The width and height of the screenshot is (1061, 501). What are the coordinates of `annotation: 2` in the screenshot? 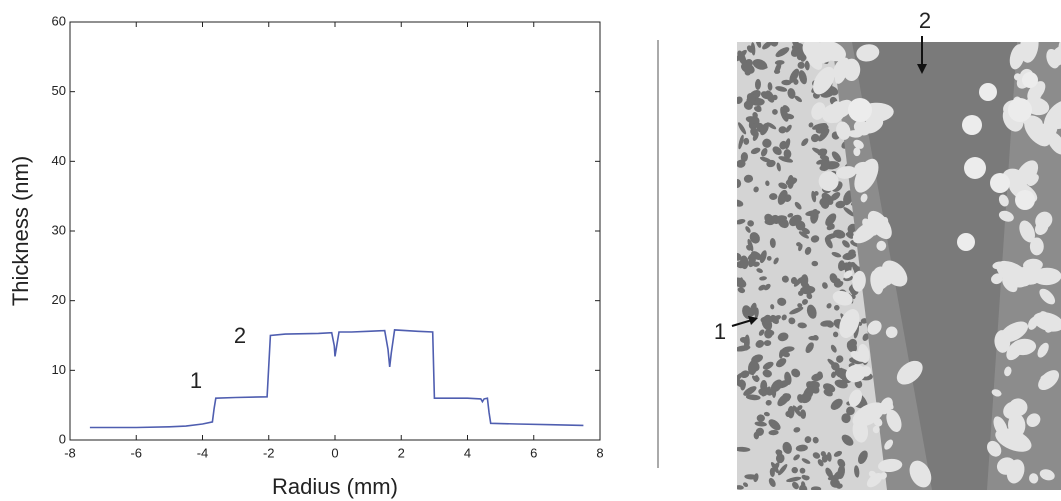 It's located at (240, 335).